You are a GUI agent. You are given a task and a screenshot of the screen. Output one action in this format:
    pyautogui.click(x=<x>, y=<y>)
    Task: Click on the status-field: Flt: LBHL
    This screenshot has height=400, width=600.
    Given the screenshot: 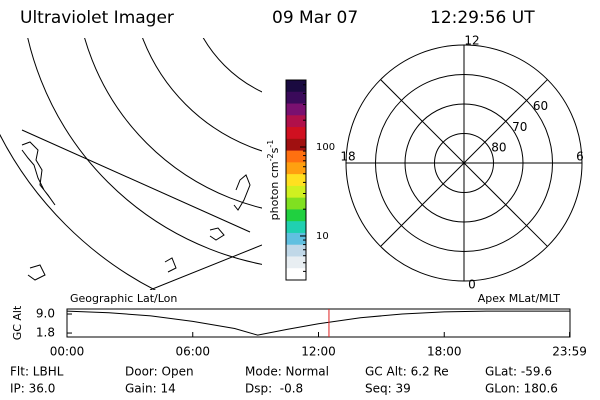 What is the action you would take?
    pyautogui.click(x=37, y=372)
    